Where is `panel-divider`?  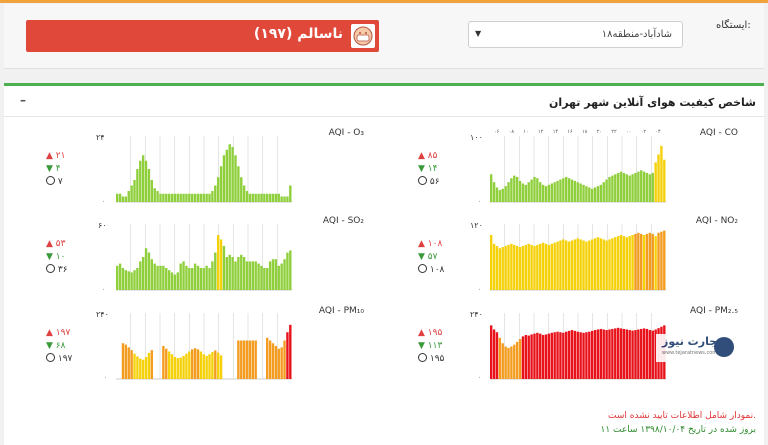
panel-divider is located at coordinates (384, 116).